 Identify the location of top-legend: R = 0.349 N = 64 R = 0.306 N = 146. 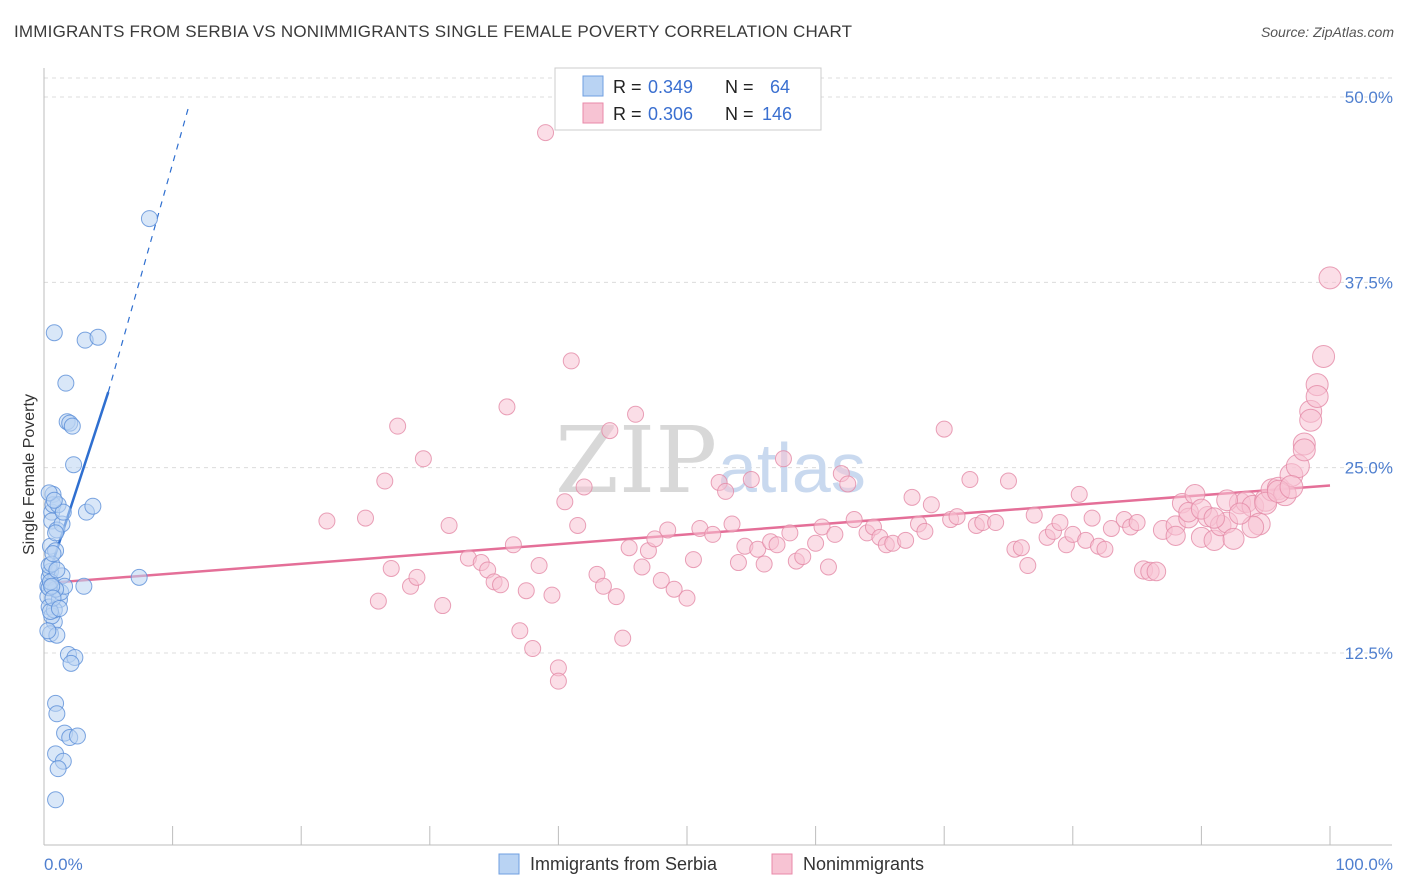
(688, 99).